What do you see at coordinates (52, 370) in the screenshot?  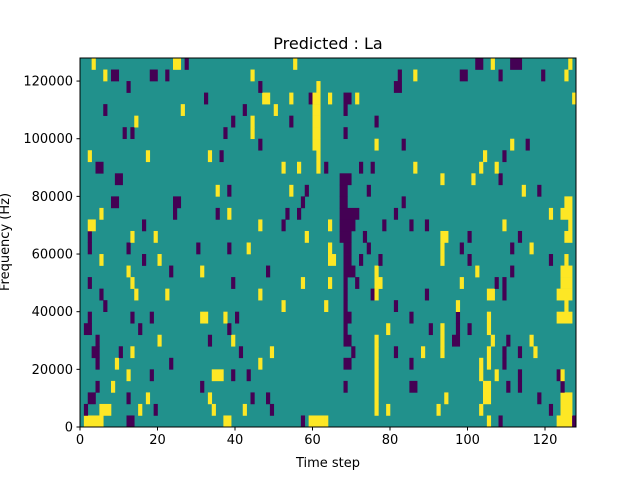 I see `y-tick-label: 20000` at bounding box center [52, 370].